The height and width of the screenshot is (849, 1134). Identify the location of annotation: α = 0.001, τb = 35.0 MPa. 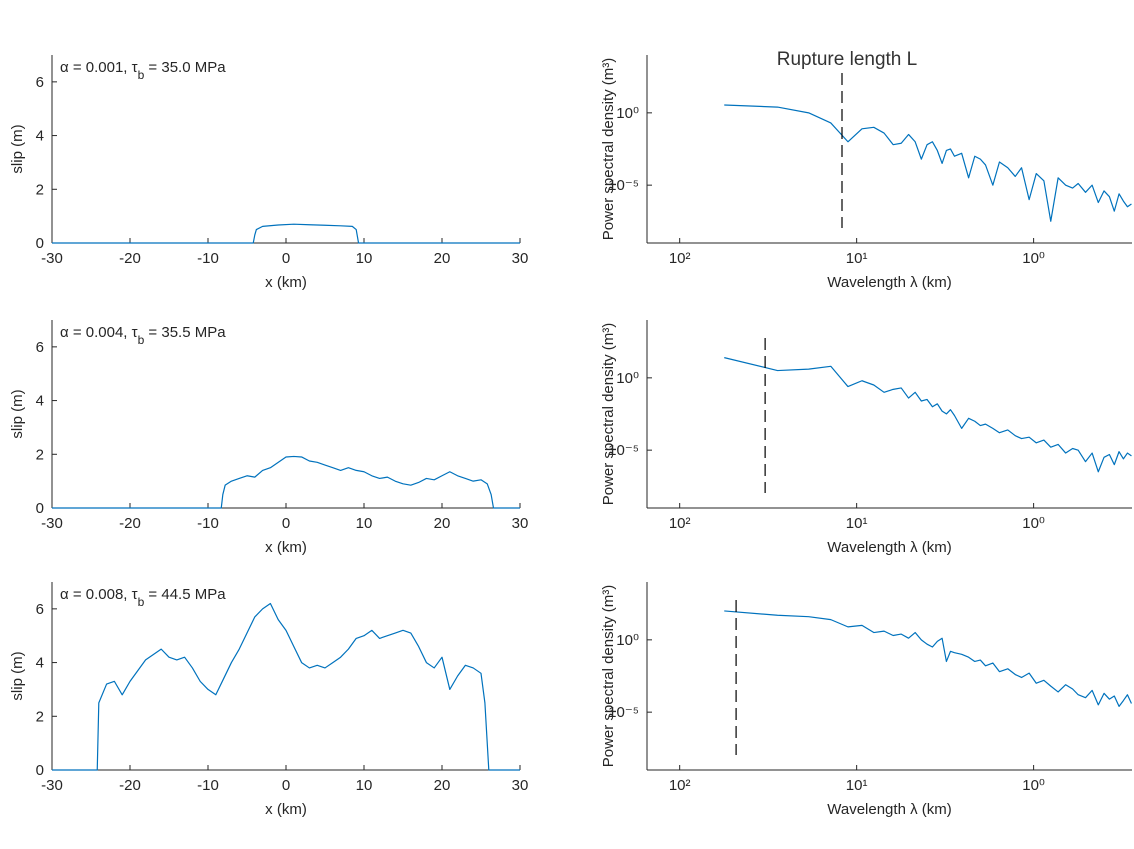
(143, 70).